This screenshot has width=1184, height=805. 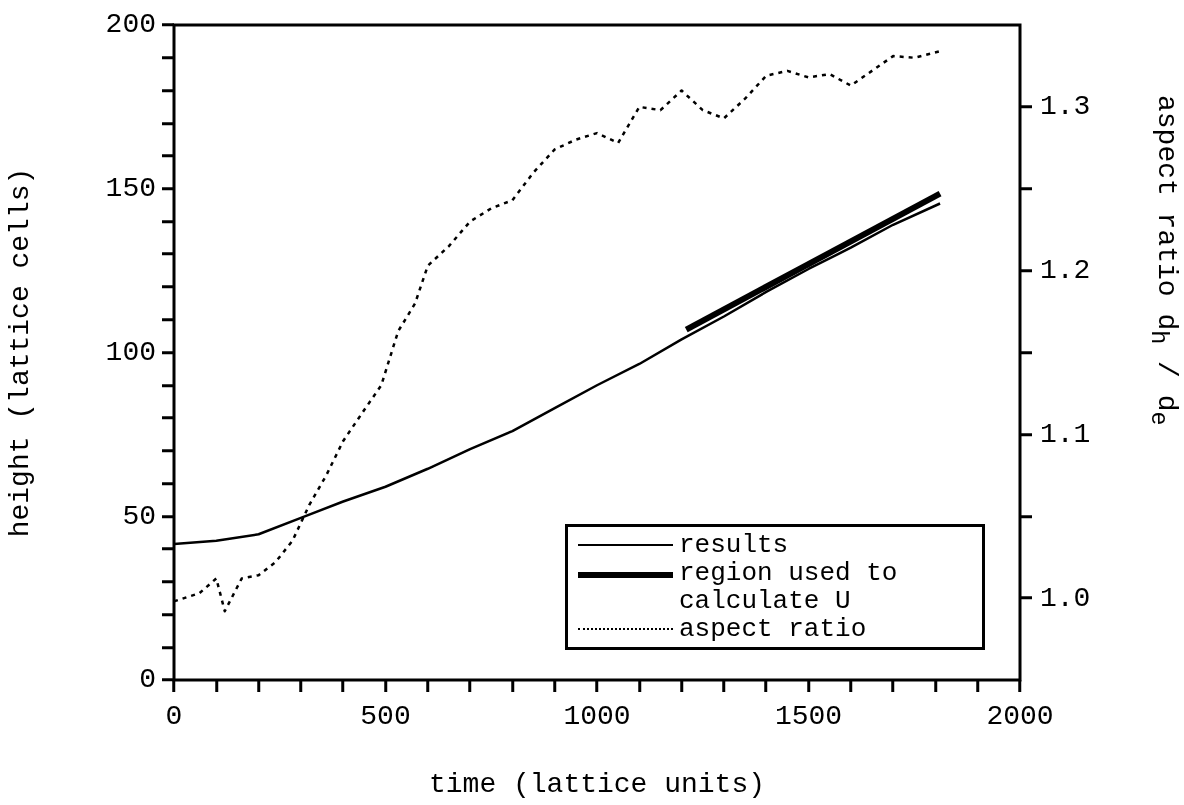 I want to click on y2-tick-label: 1.0, so click(x=1065, y=598).